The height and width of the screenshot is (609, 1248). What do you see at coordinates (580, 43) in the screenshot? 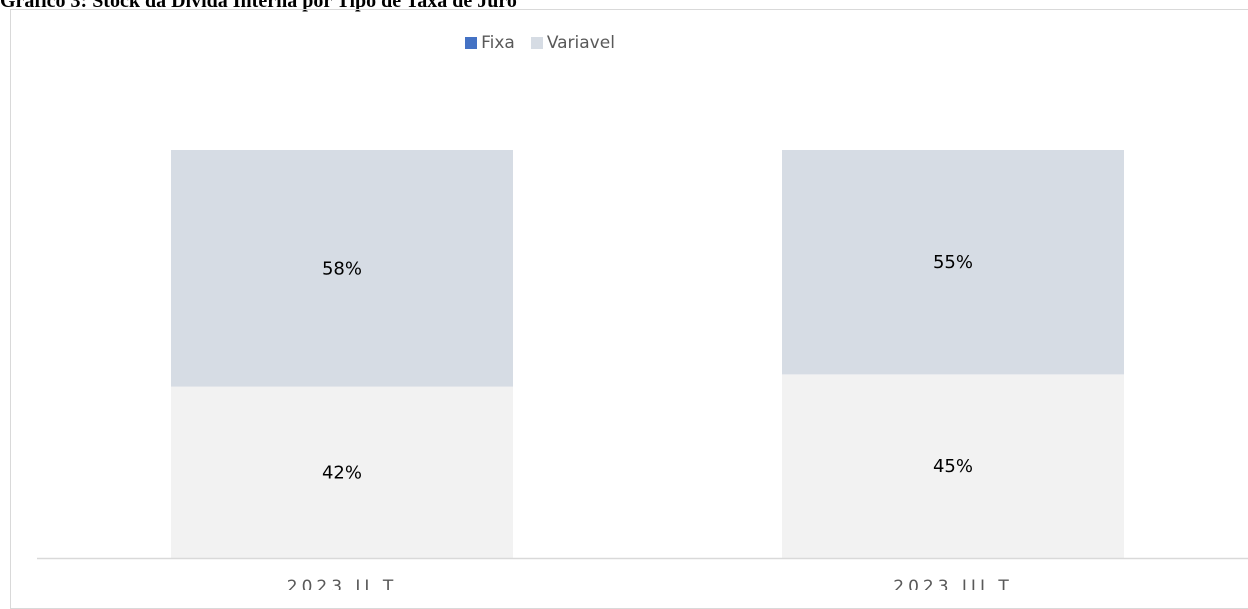
I see `legend-label-variavel: Variavel` at bounding box center [580, 43].